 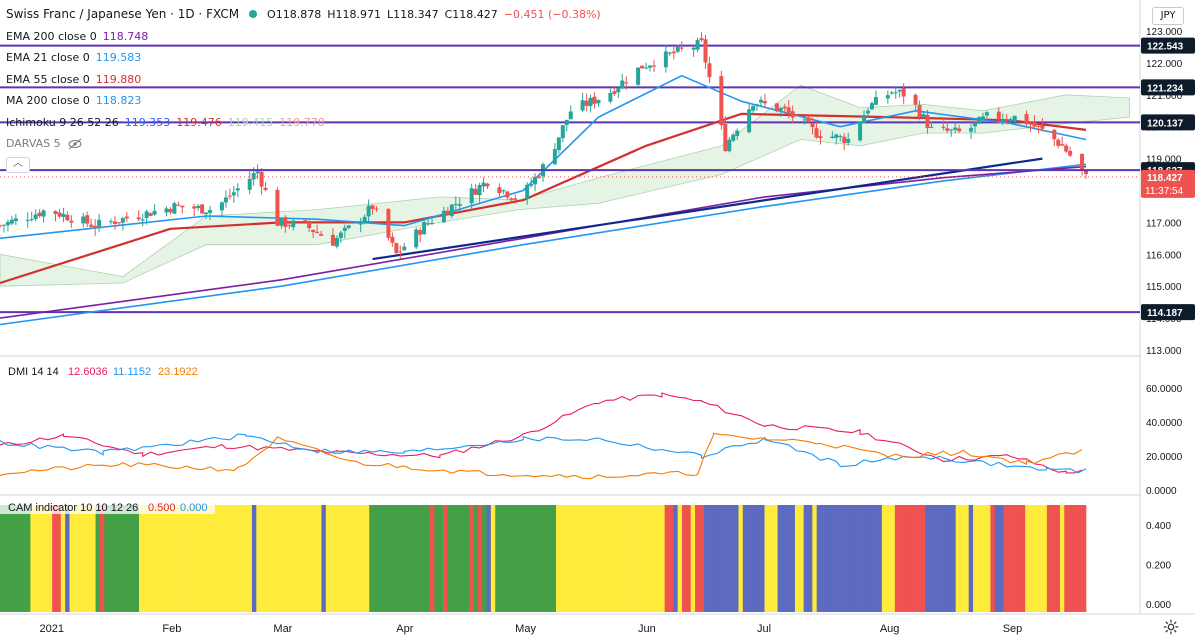 What do you see at coordinates (1171, 627) in the screenshot?
I see `gear-icon` at bounding box center [1171, 627].